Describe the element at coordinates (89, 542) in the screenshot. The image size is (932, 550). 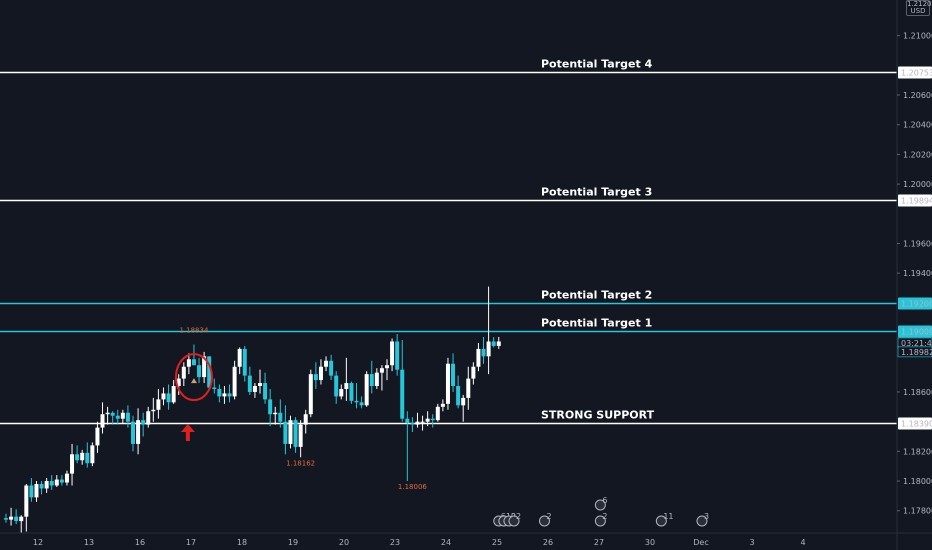
I see `time-tick-label: 13` at that location.